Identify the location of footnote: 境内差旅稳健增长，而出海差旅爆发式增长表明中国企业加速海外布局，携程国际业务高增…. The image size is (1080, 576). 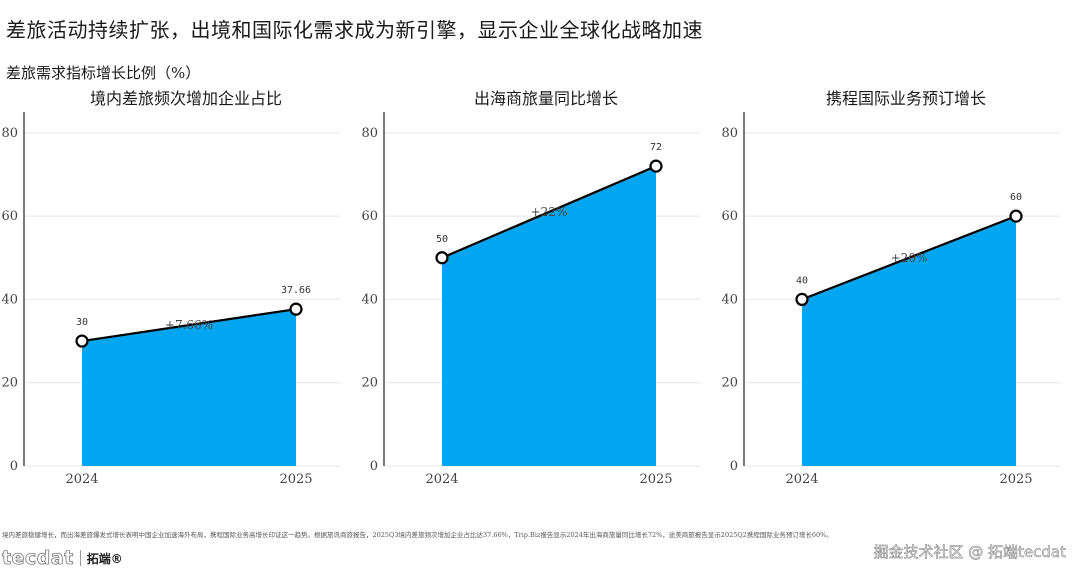
(417, 535).